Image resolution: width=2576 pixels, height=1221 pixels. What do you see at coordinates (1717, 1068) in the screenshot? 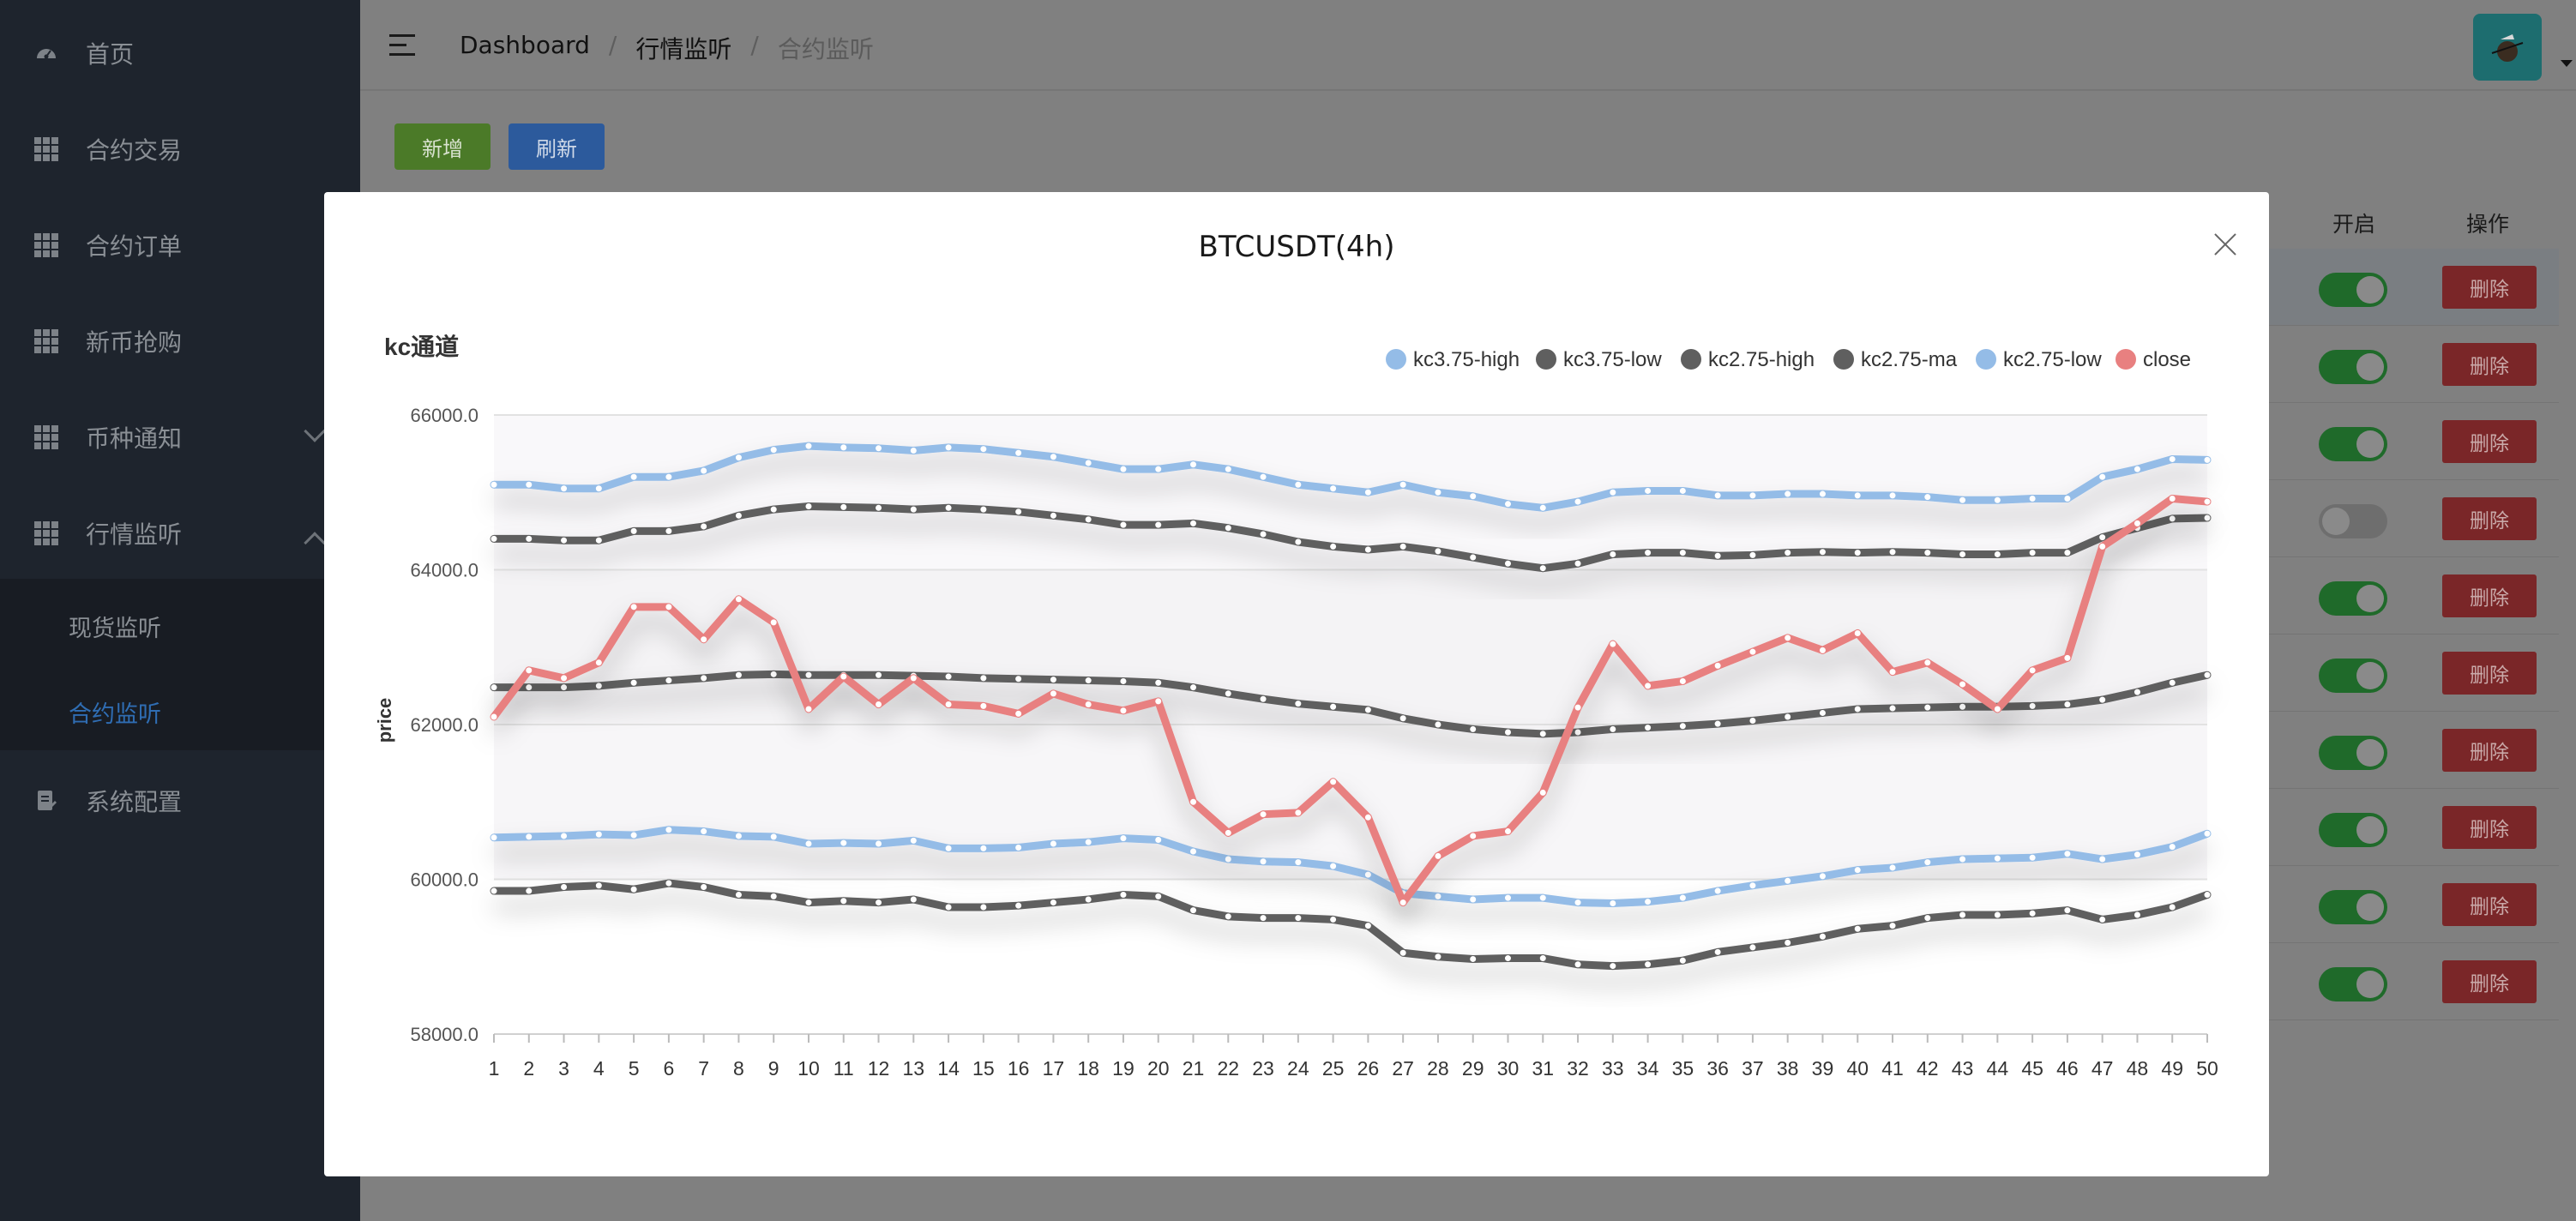
I see `x-tick-label: 36` at bounding box center [1717, 1068].